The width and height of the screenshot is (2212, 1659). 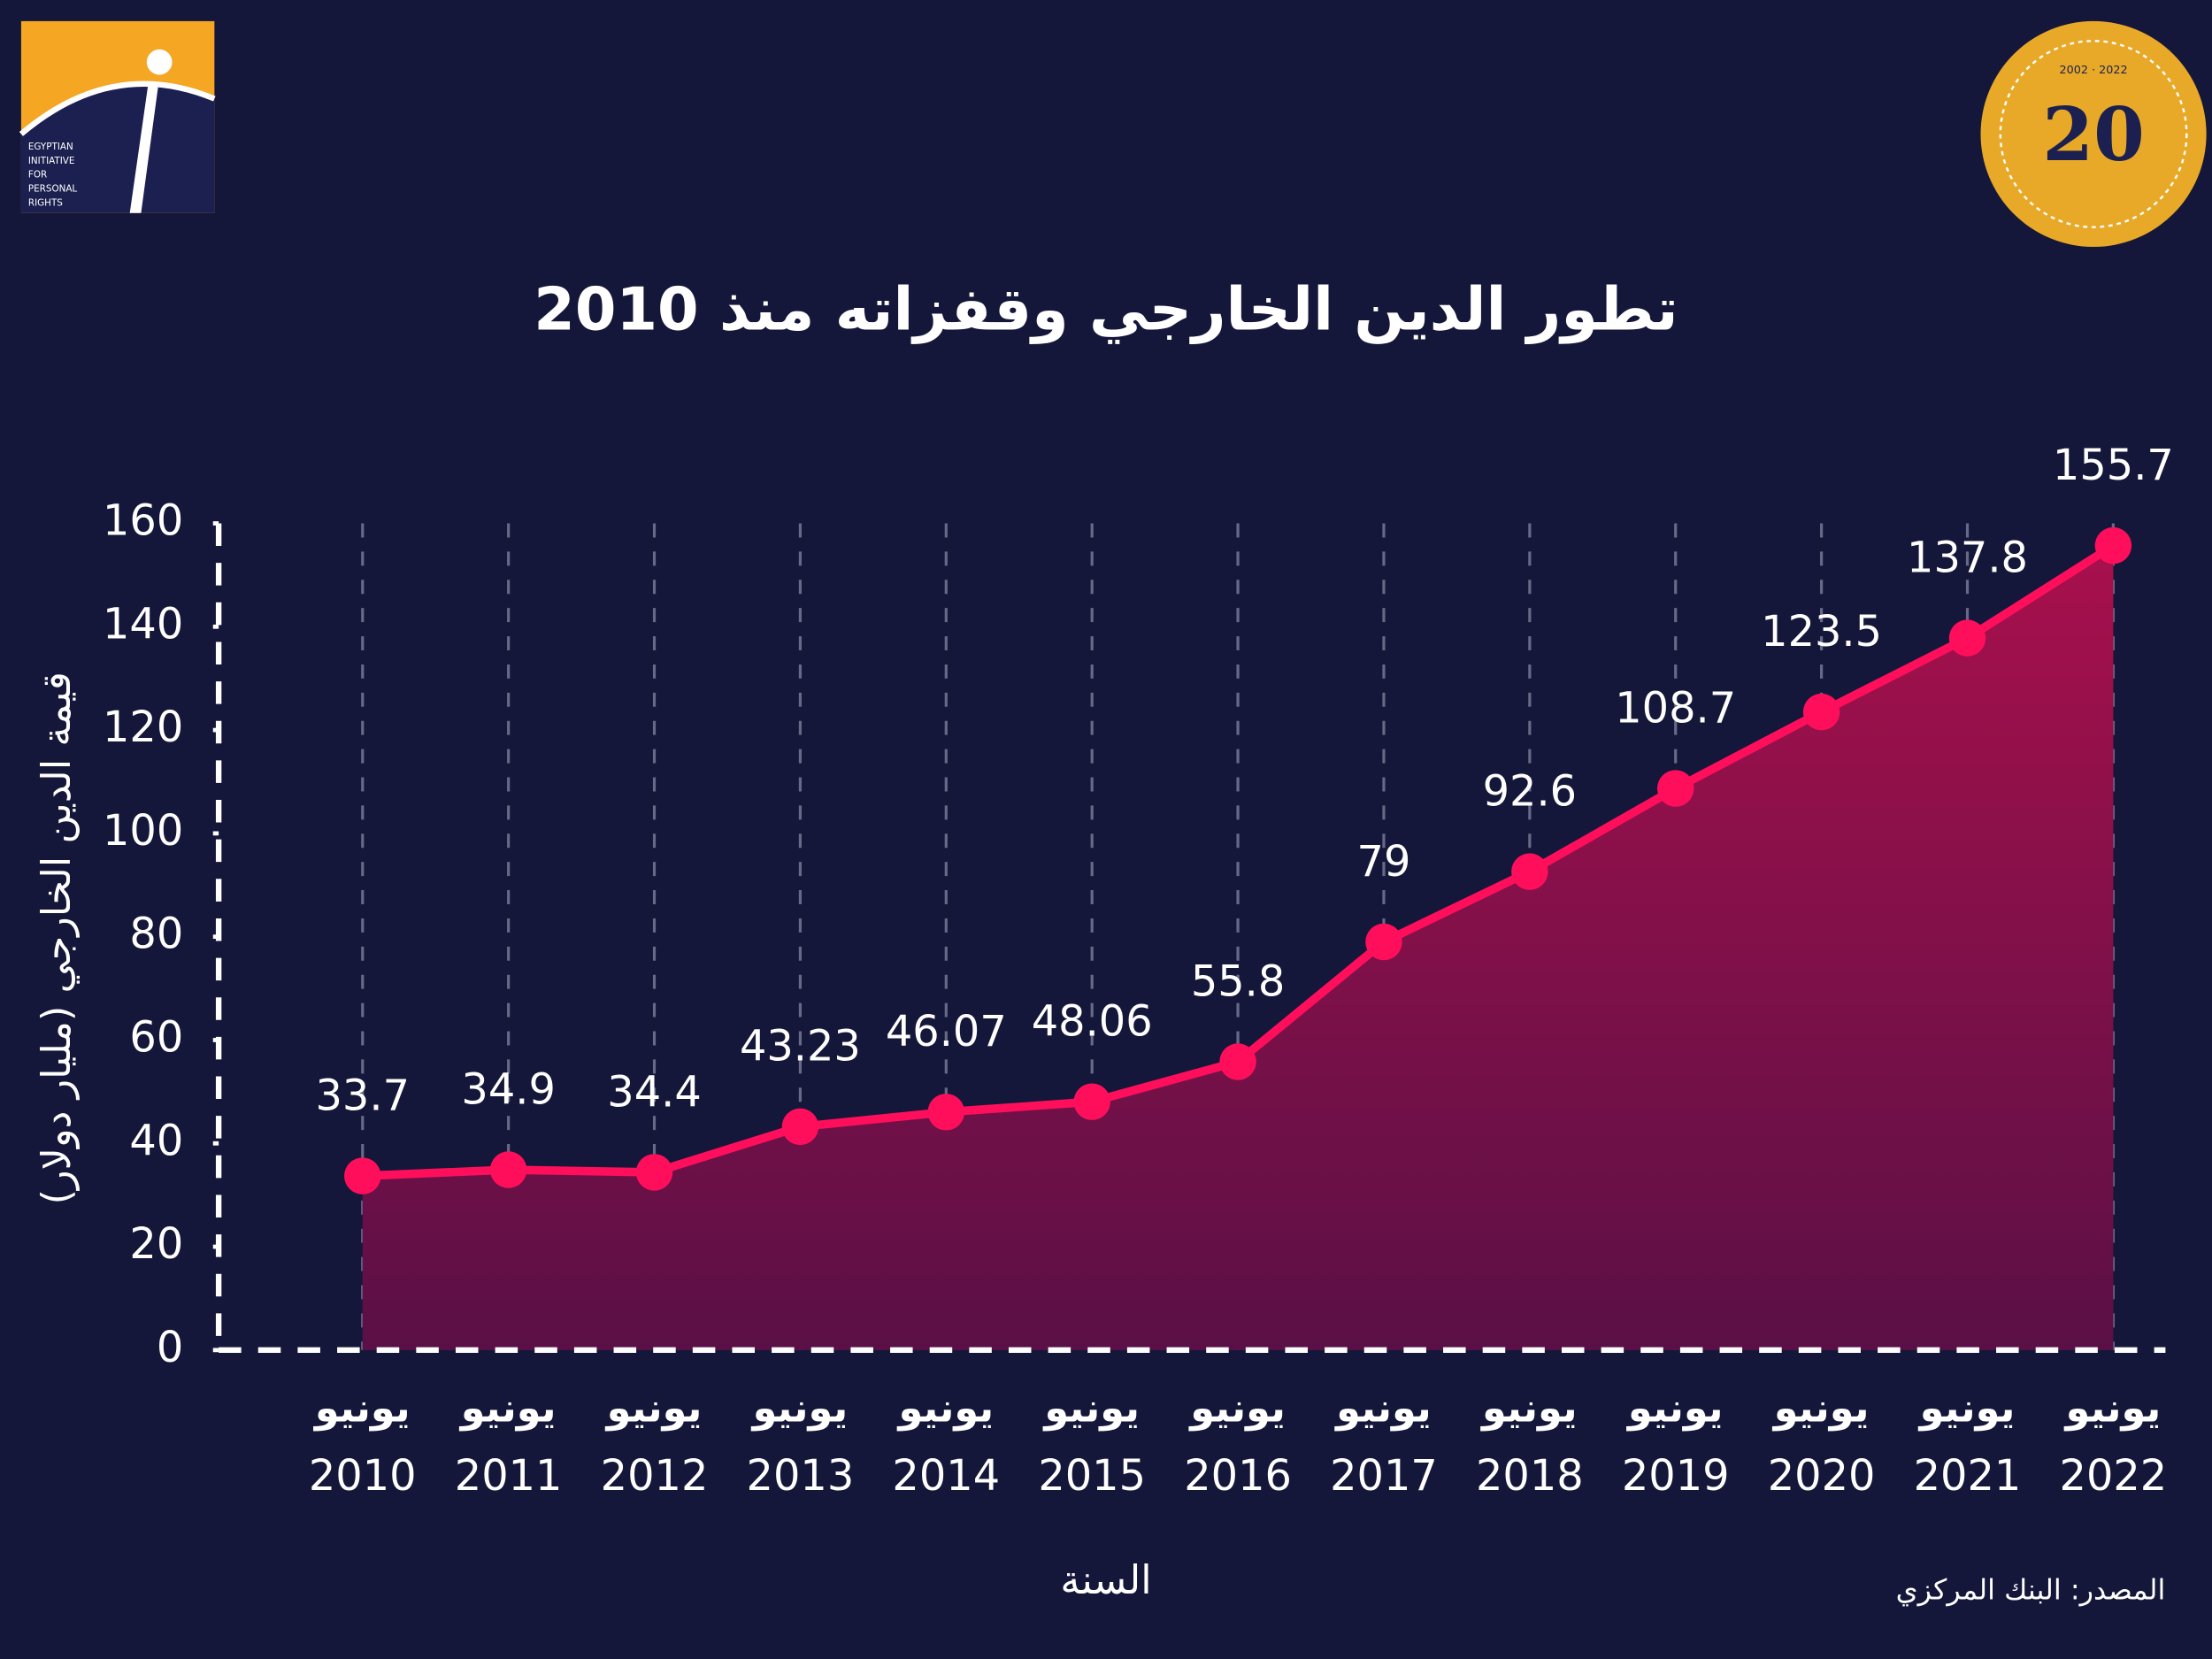 What do you see at coordinates (1239, 982) in the screenshot?
I see `data-label: 55.8` at bounding box center [1239, 982].